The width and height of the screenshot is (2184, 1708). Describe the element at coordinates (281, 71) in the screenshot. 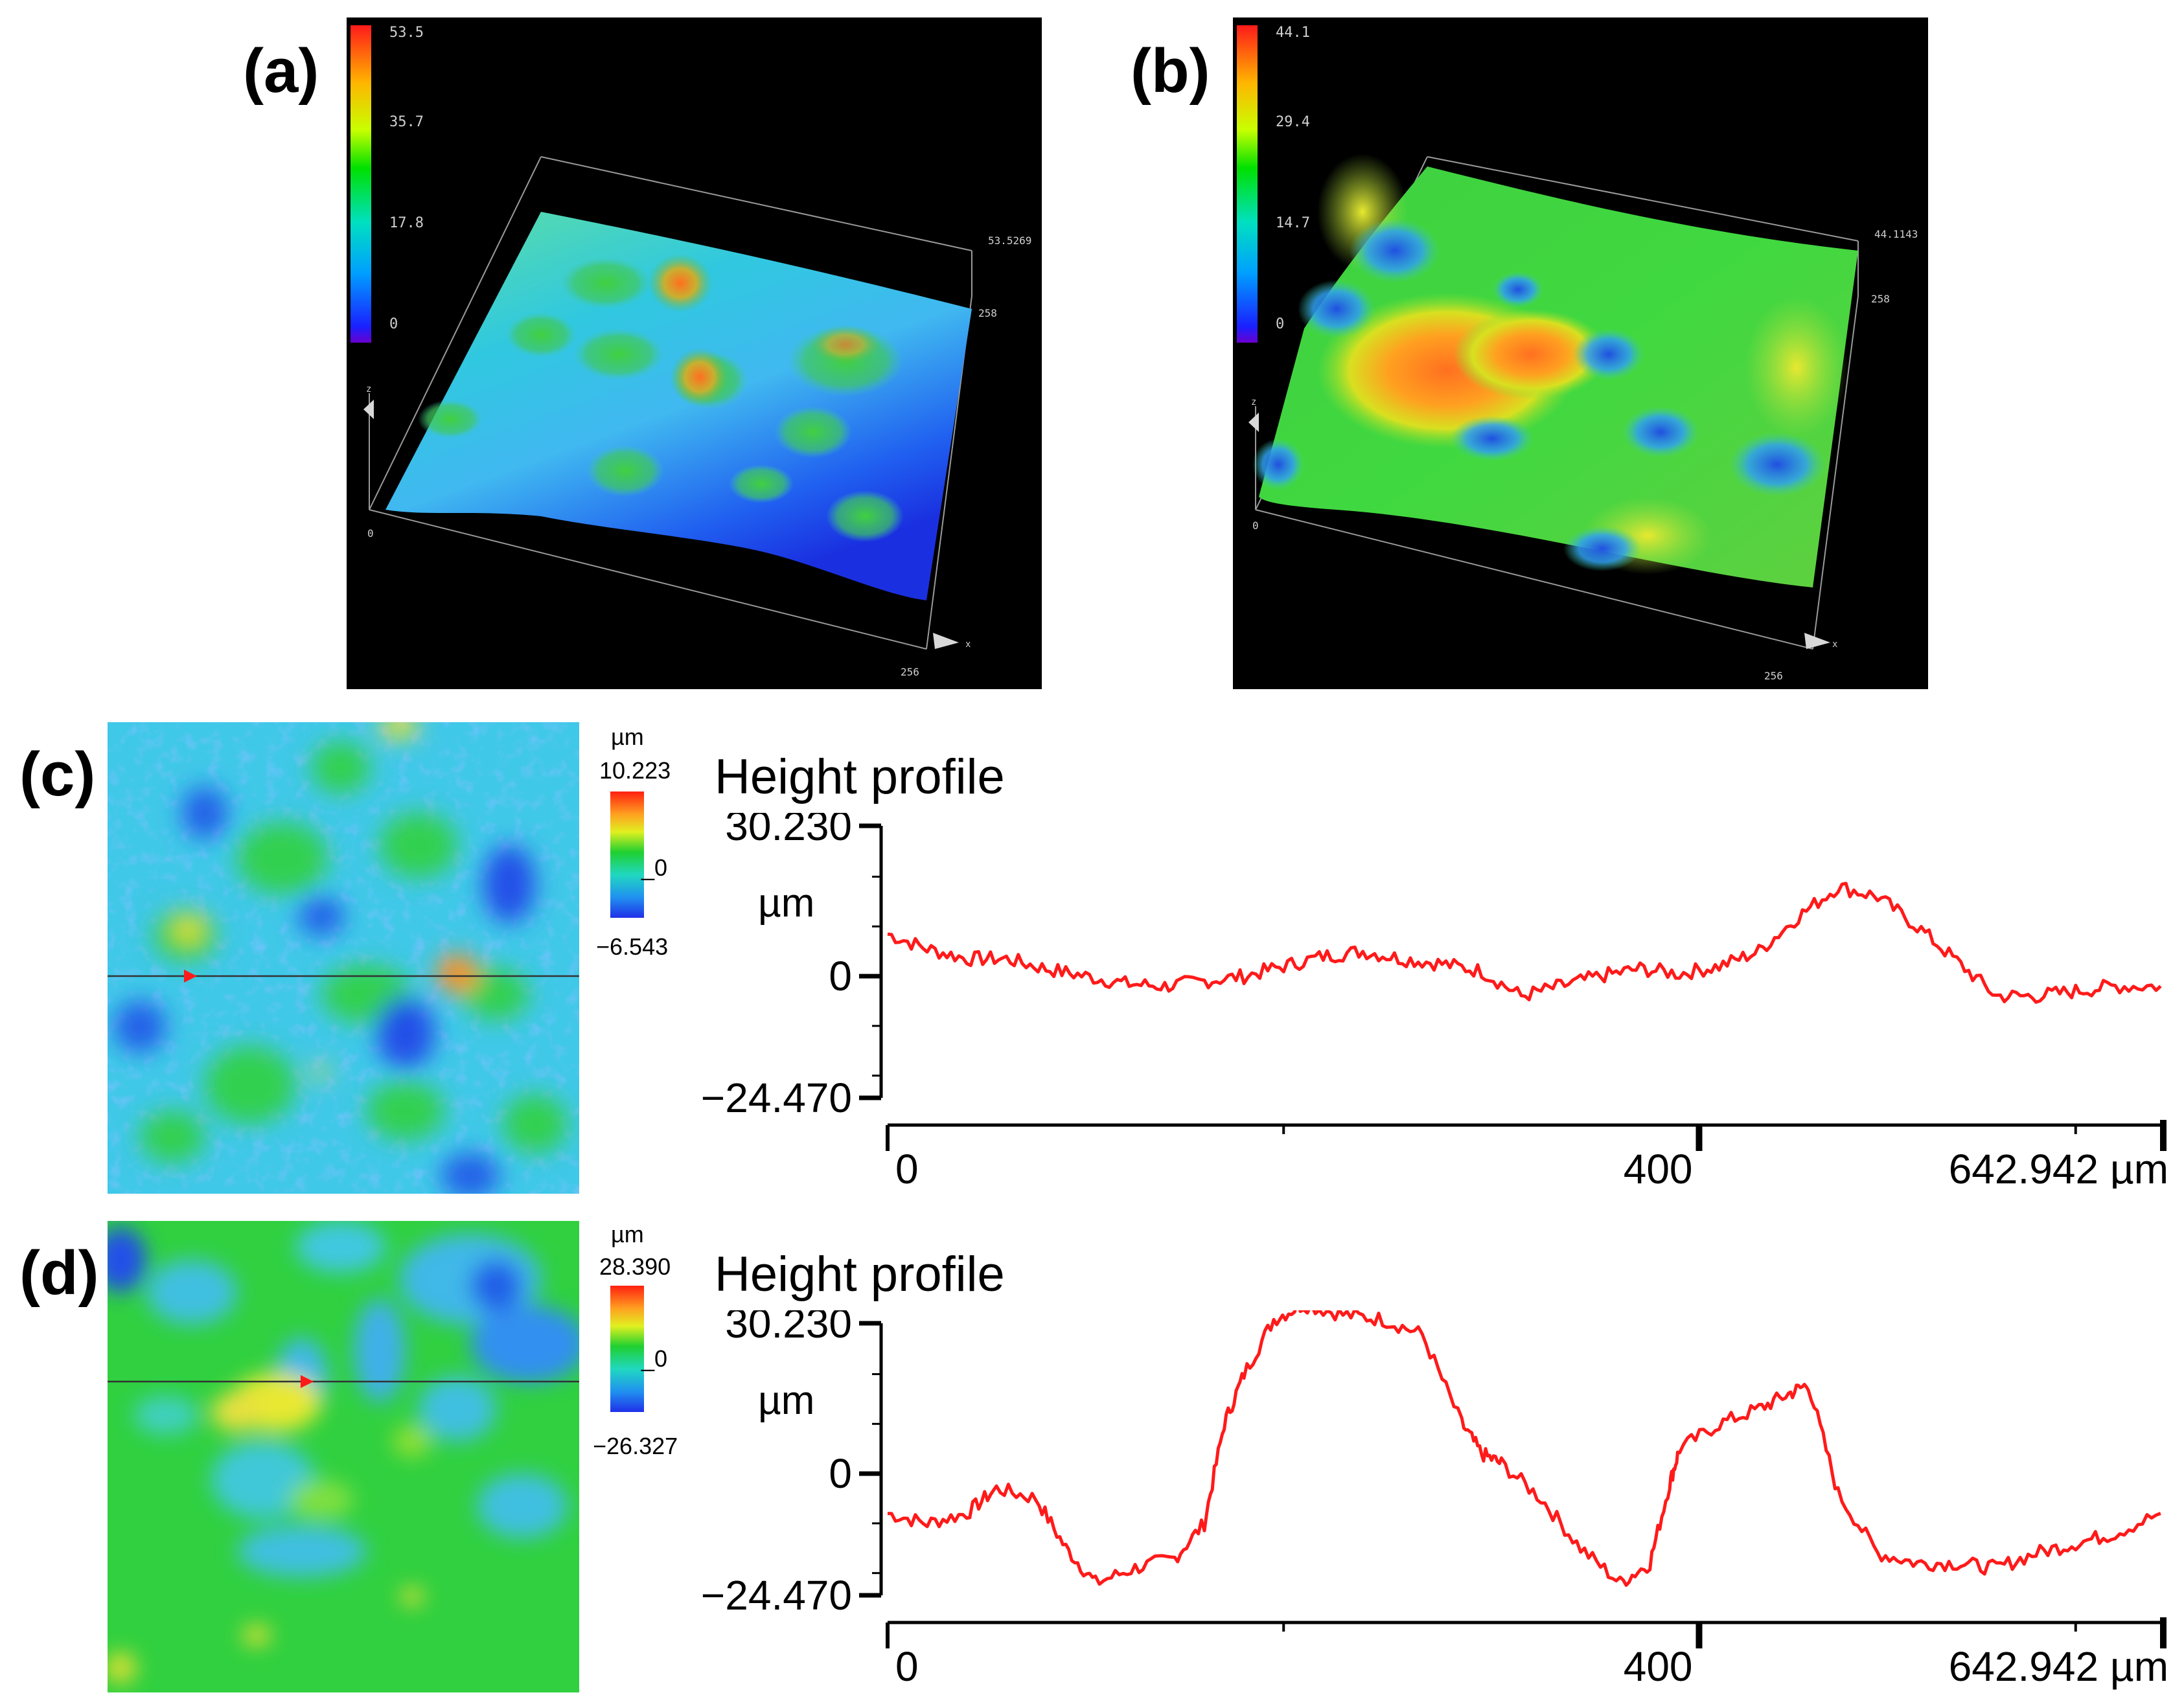

I see `panel-label-a: (a)` at that location.